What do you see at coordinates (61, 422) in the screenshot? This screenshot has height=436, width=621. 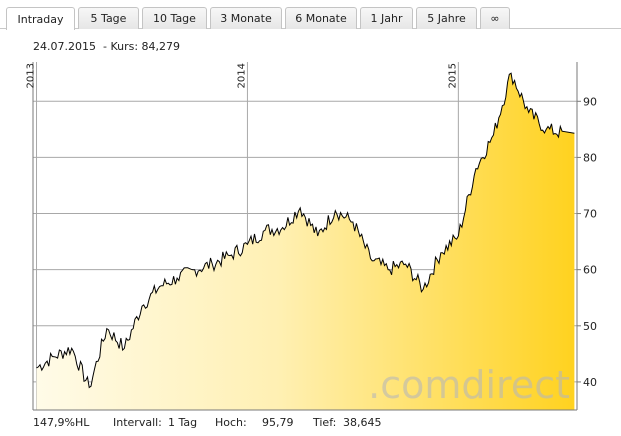 I see `hl-value: 147,9%HL` at bounding box center [61, 422].